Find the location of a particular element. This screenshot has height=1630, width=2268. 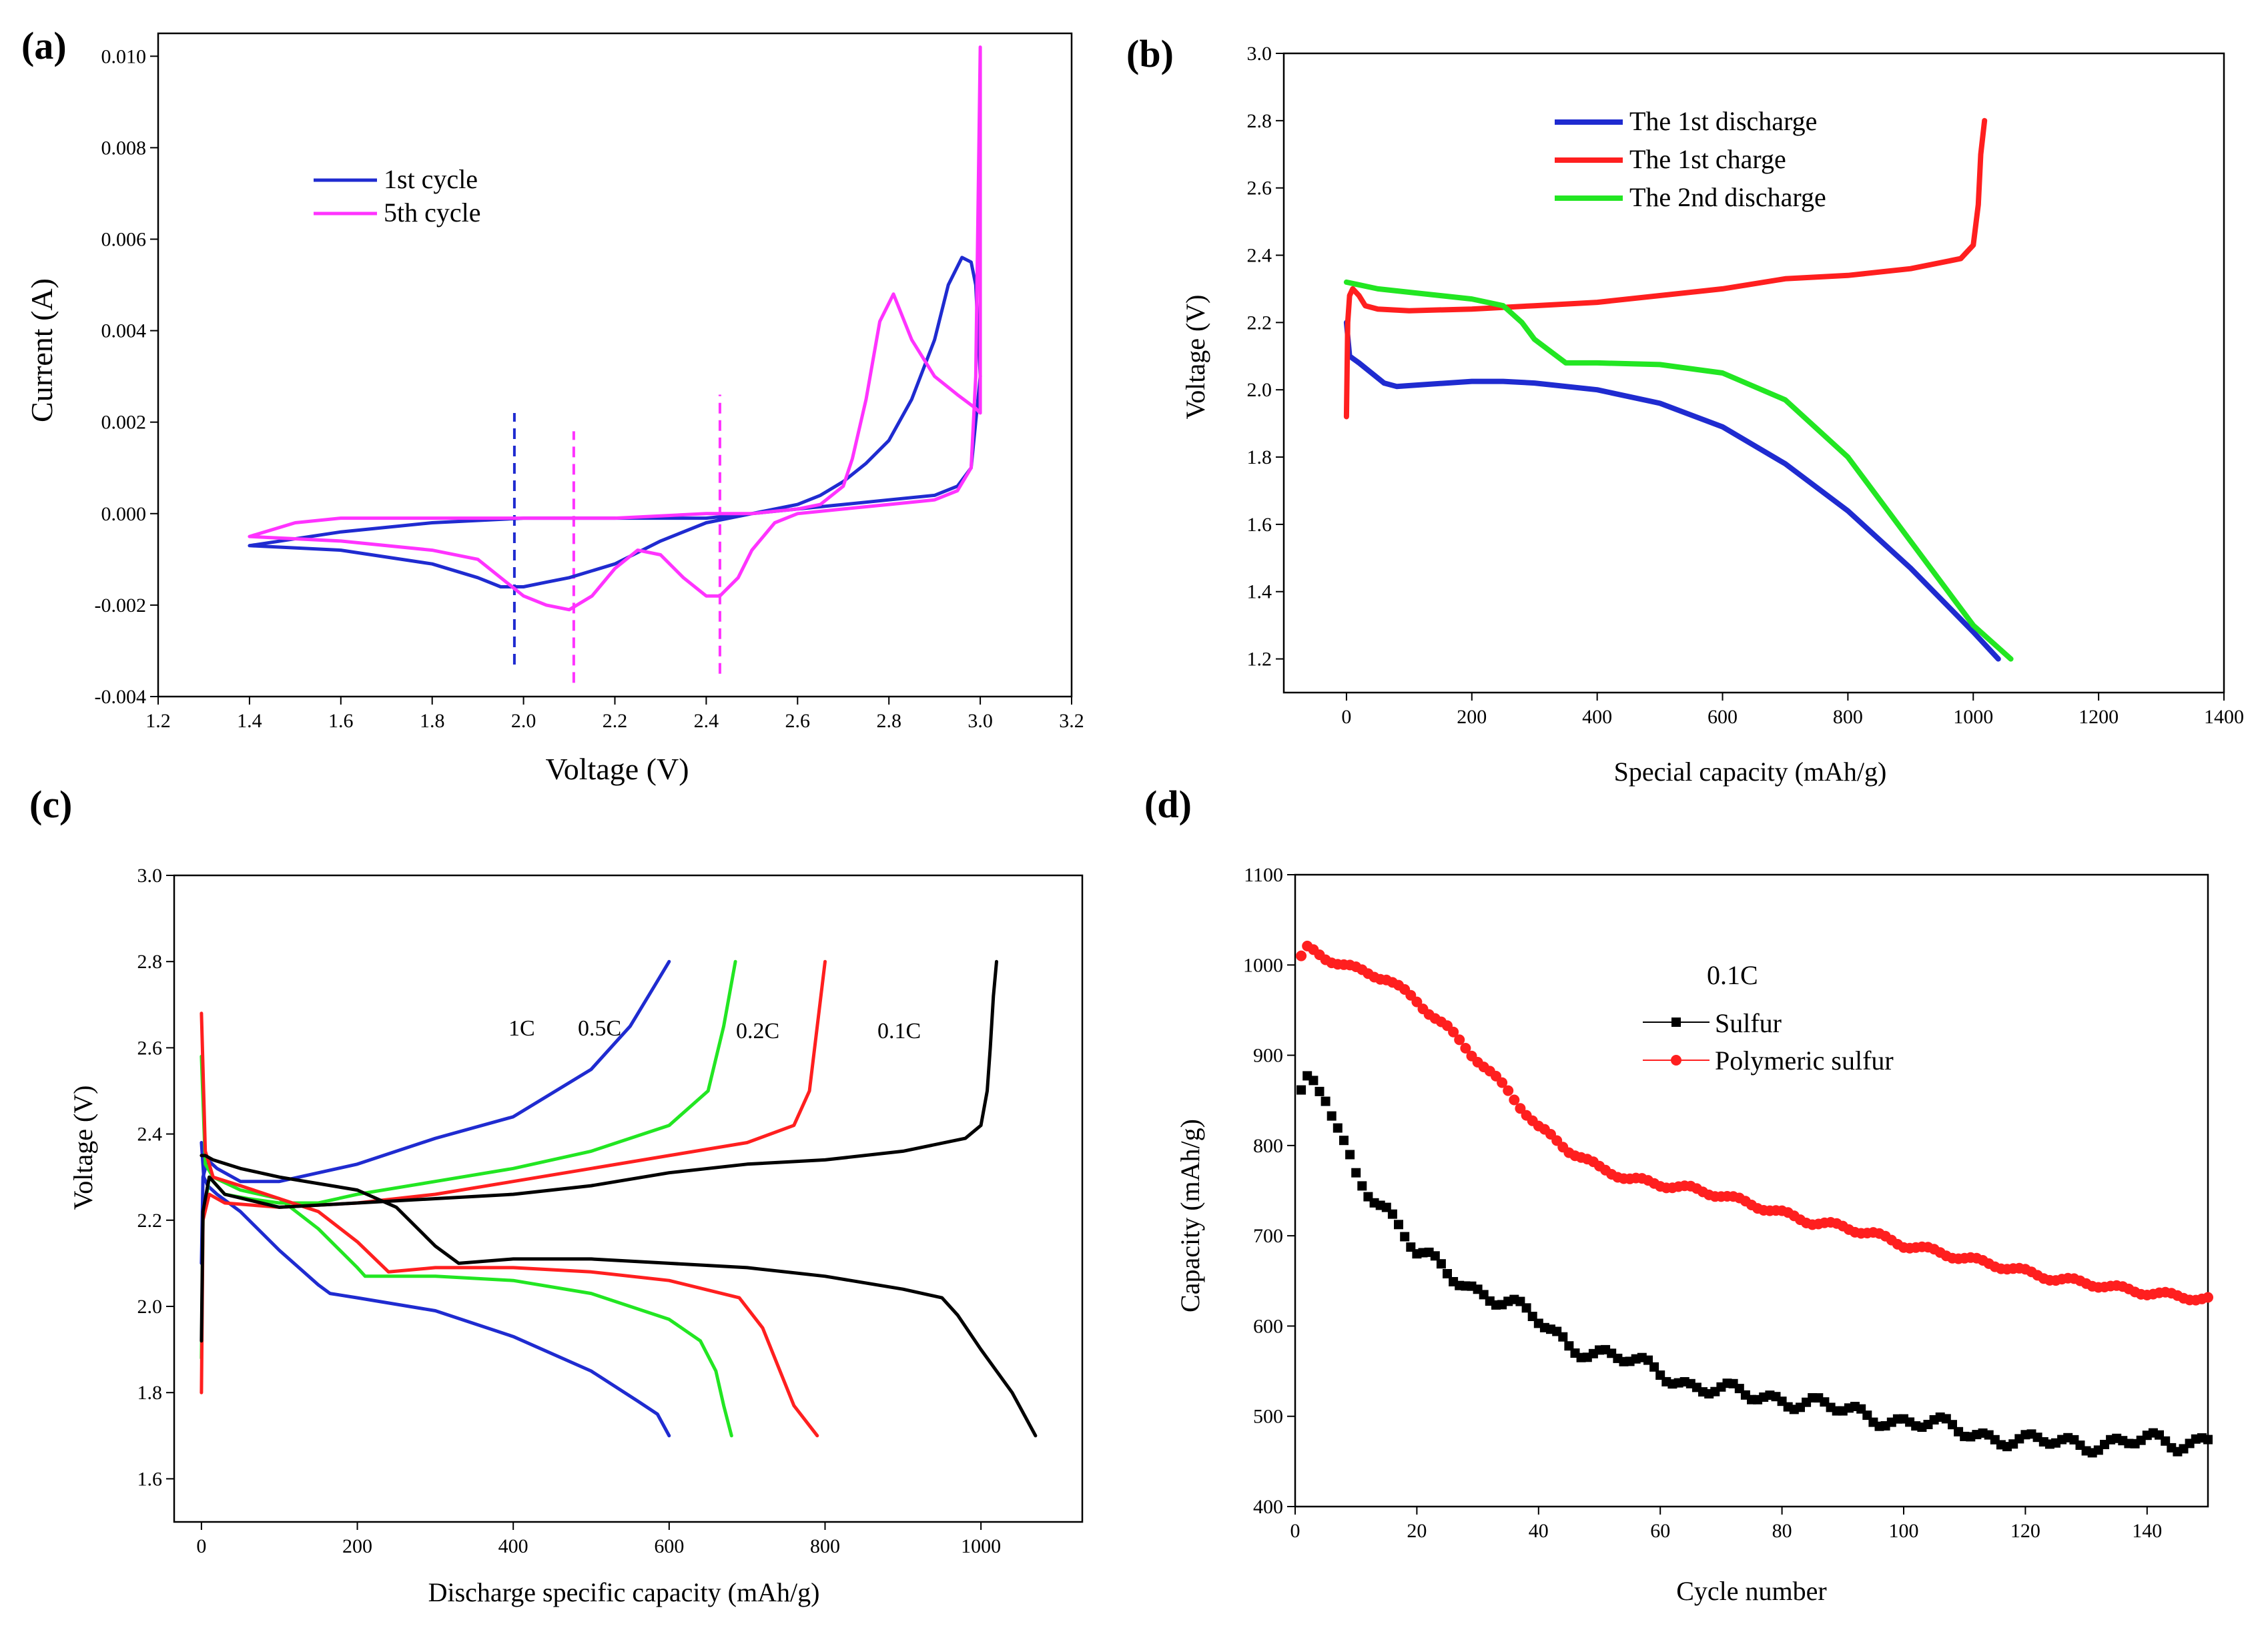

panel-a-series-5th-cycle is located at coordinates (615, 328).